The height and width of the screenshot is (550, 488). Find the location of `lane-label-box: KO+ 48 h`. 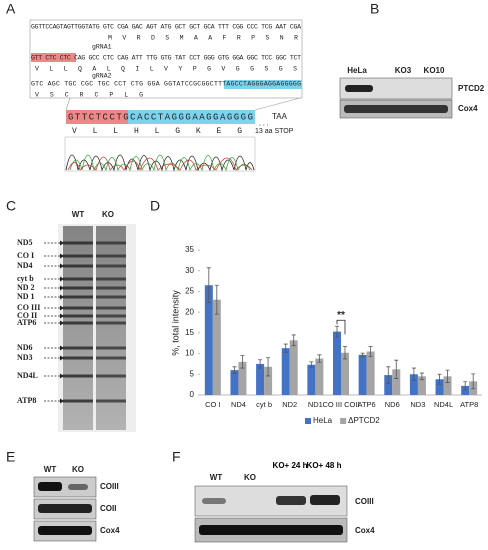

lane-label-box: KO+ 48 h is located at coordinates (324, 465).